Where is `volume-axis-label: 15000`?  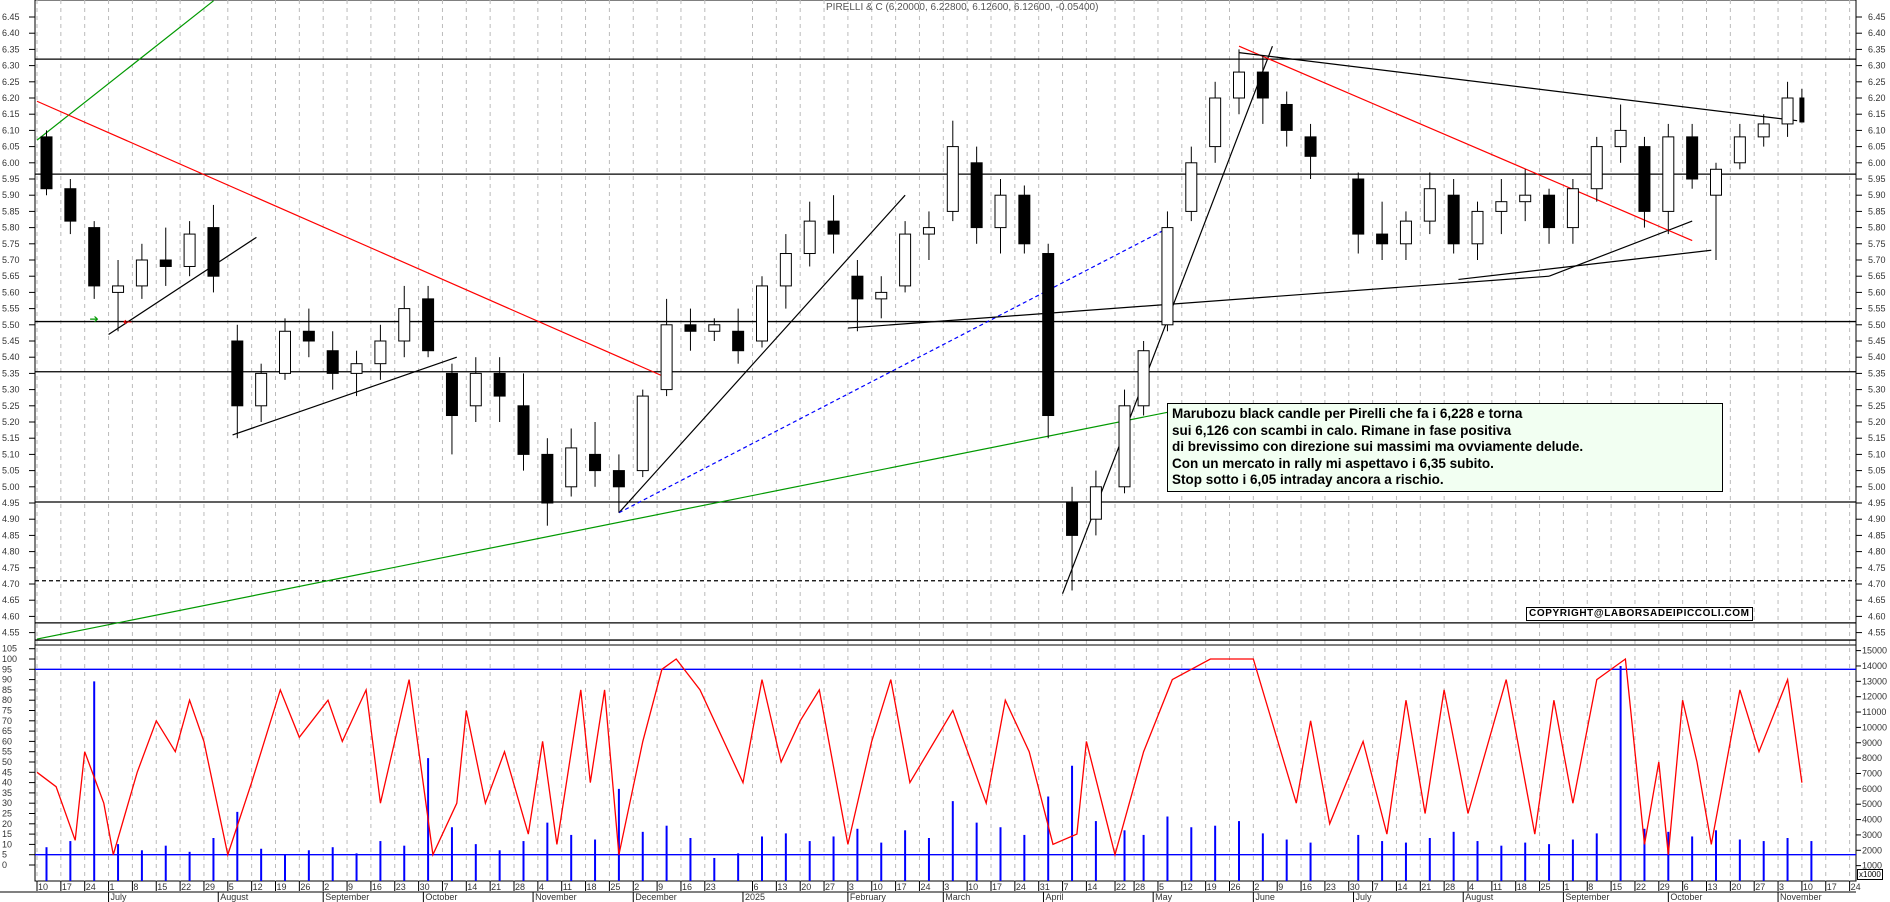 volume-axis-label: 15000 is located at coordinates (1874, 651).